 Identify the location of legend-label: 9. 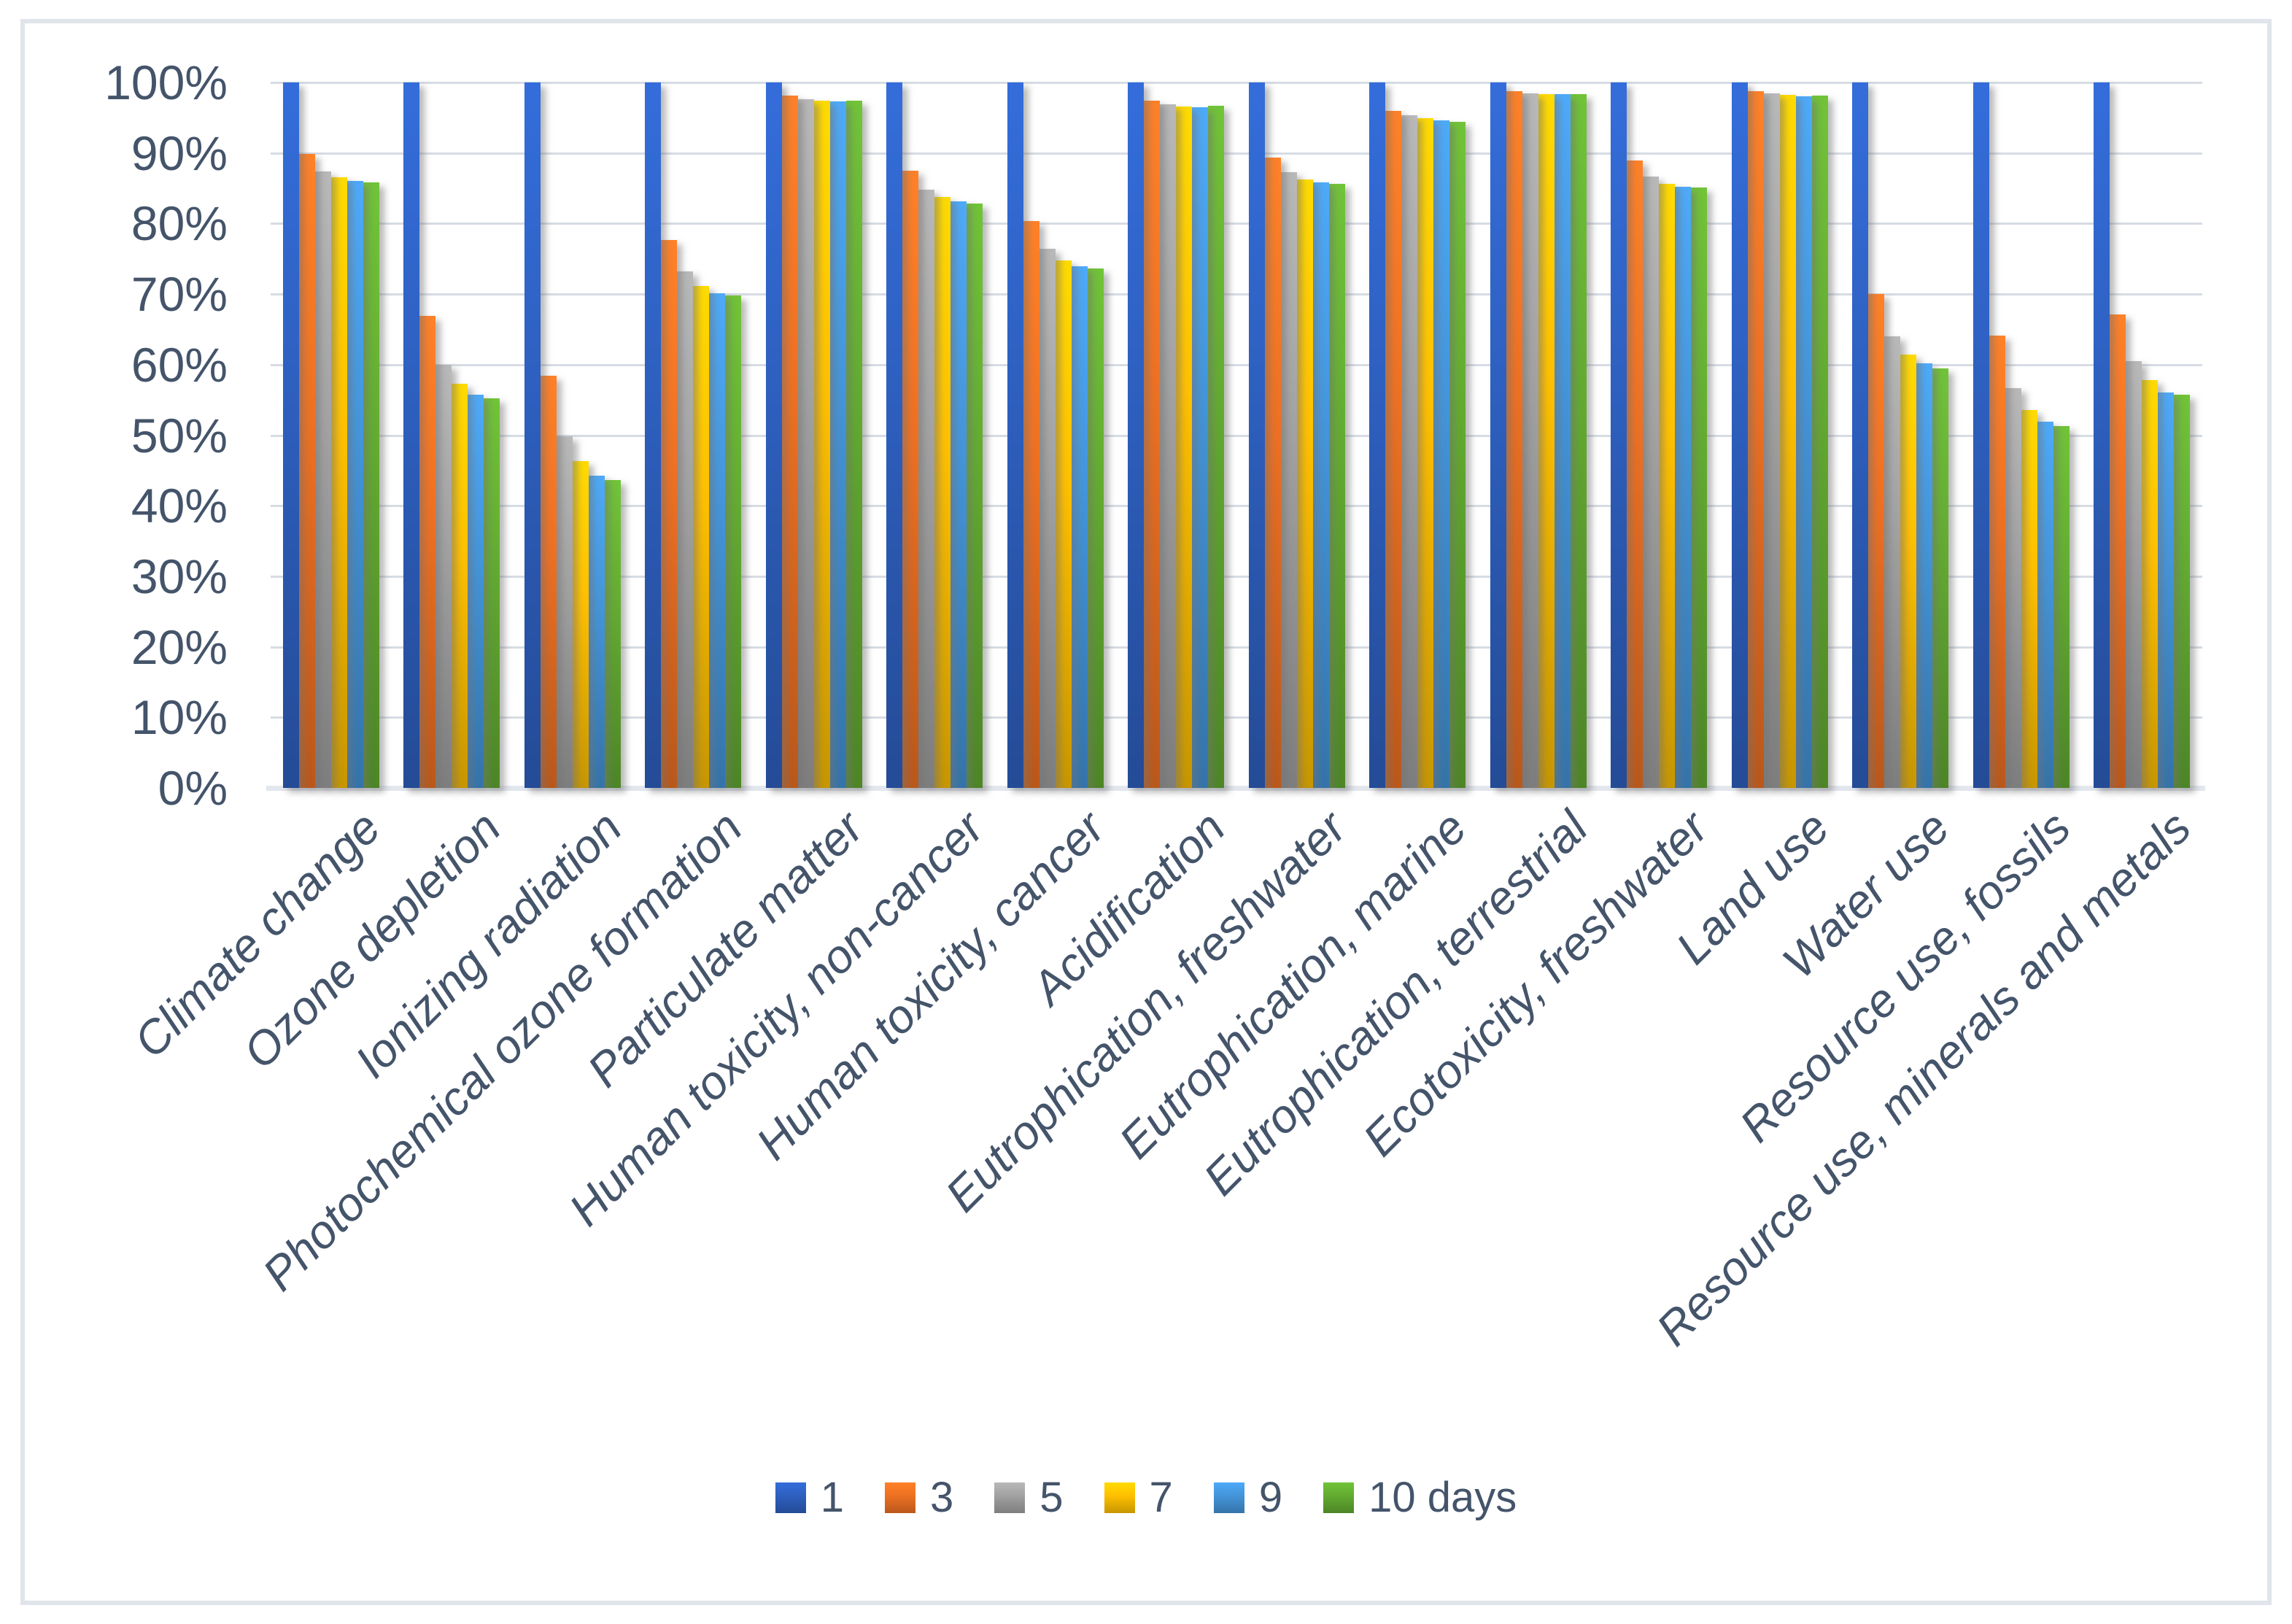
(1270, 1497).